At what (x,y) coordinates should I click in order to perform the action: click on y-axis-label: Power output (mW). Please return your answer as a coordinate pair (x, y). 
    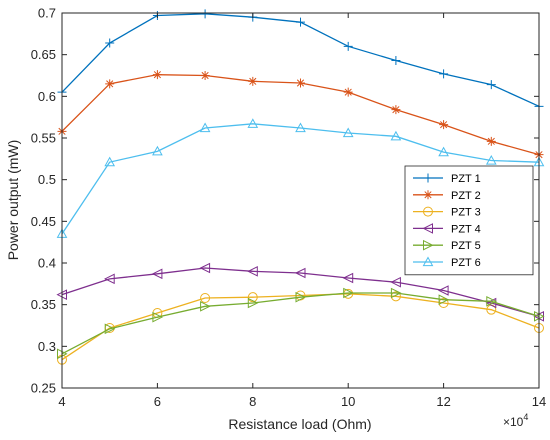
    Looking at the image, I should click on (13, 200).